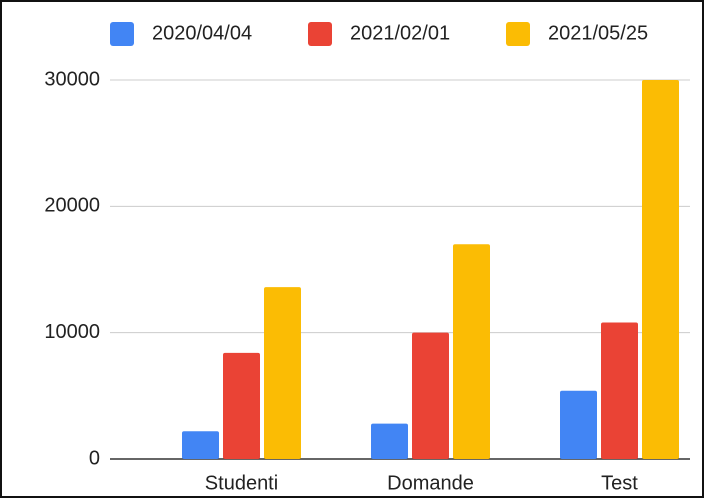  I want to click on legend-label: 2020/04/04, so click(202, 33).